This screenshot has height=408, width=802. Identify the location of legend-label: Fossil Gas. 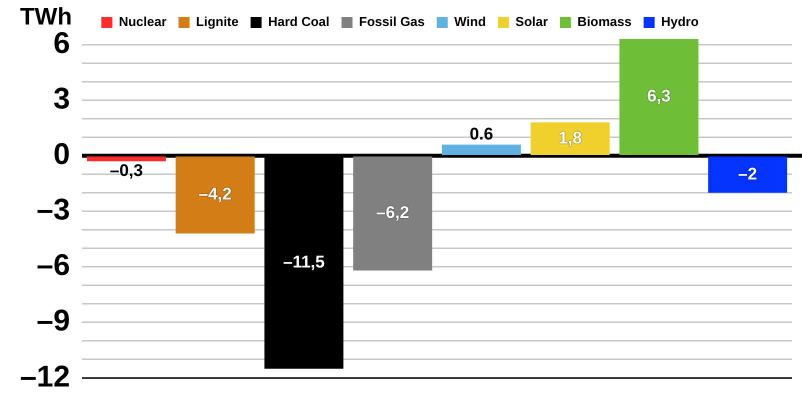
(392, 22).